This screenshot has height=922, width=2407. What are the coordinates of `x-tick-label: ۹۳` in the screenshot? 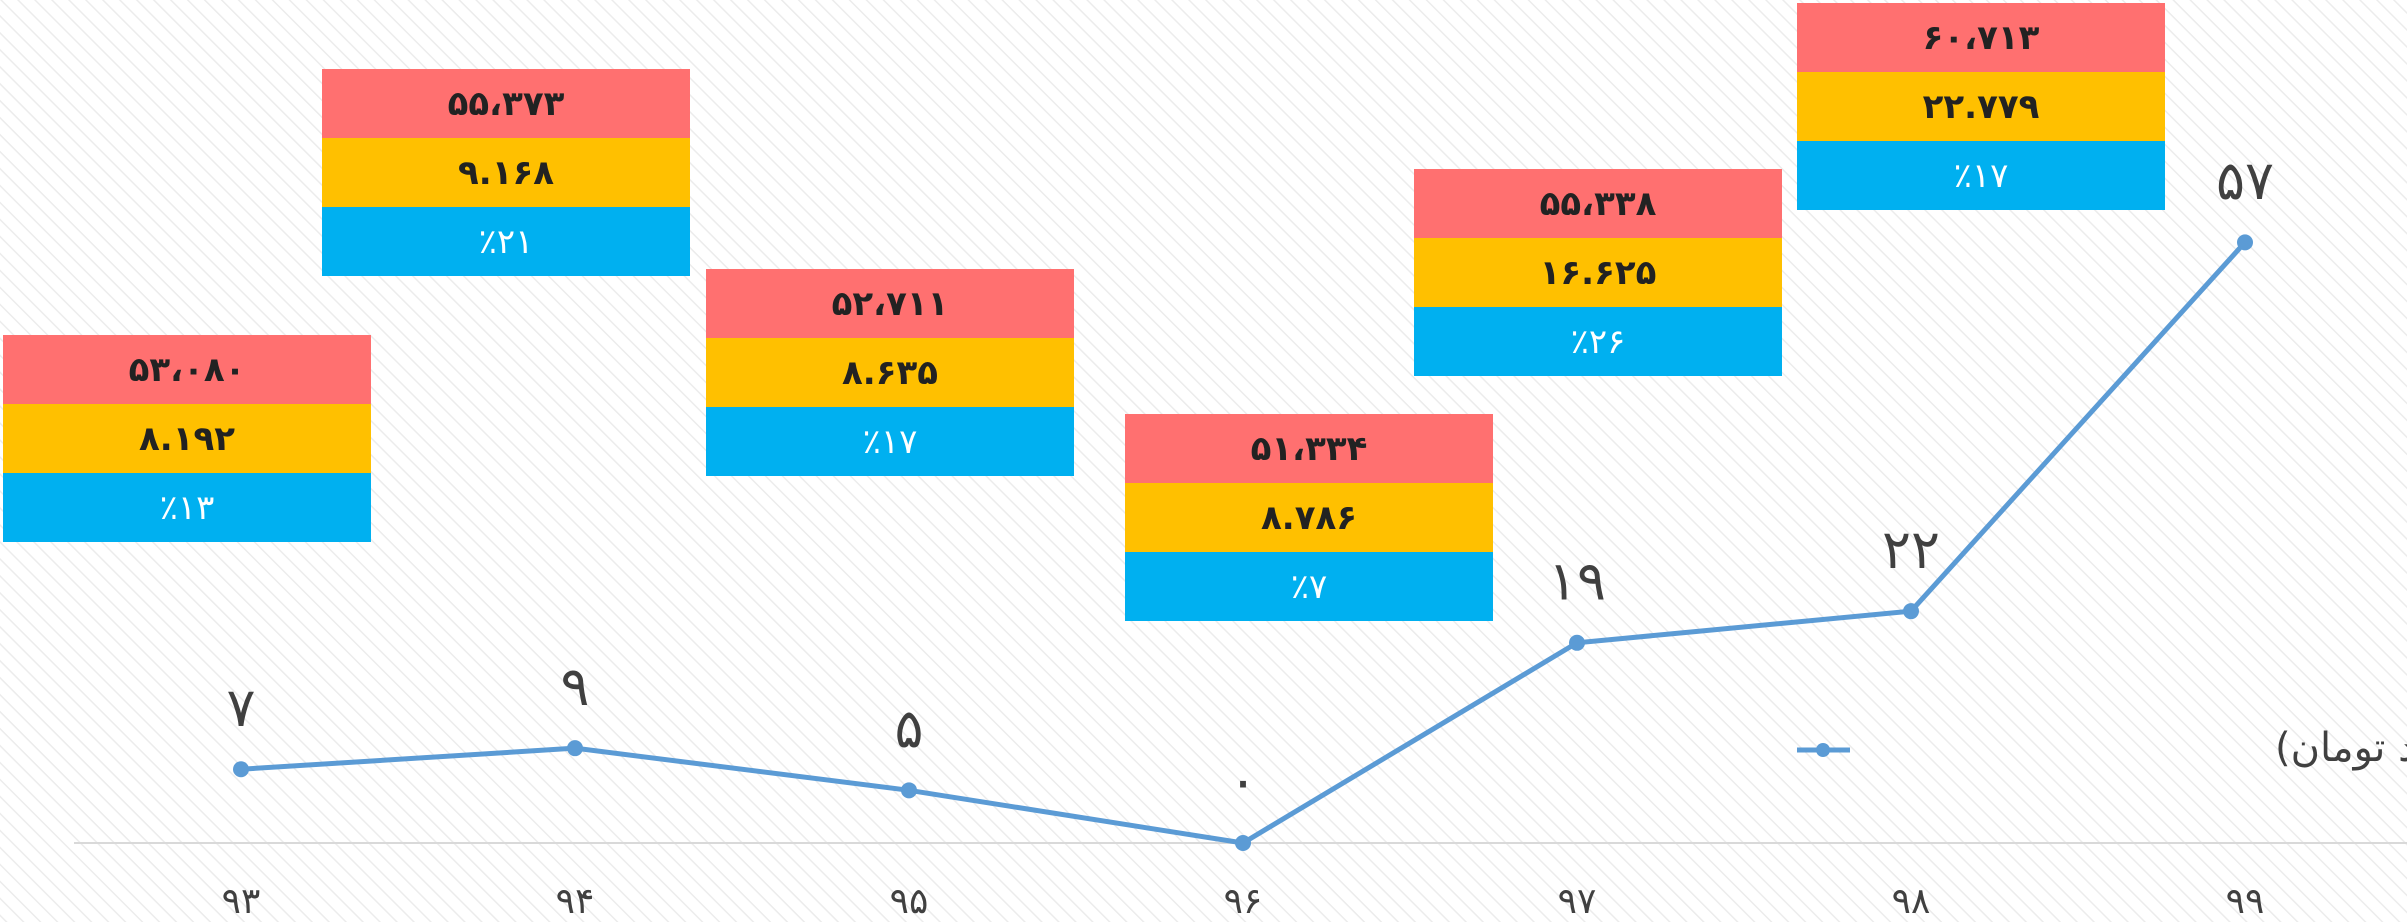 It's located at (241, 901).